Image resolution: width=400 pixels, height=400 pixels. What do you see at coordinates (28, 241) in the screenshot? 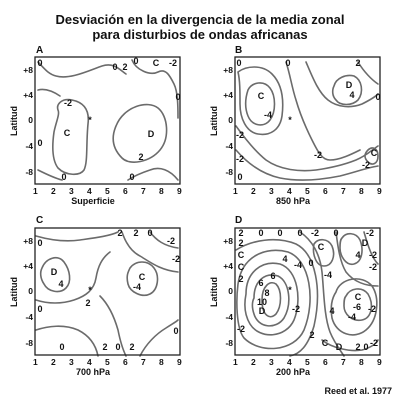
I see `panel-c-y-tick: +8` at bounding box center [28, 241].